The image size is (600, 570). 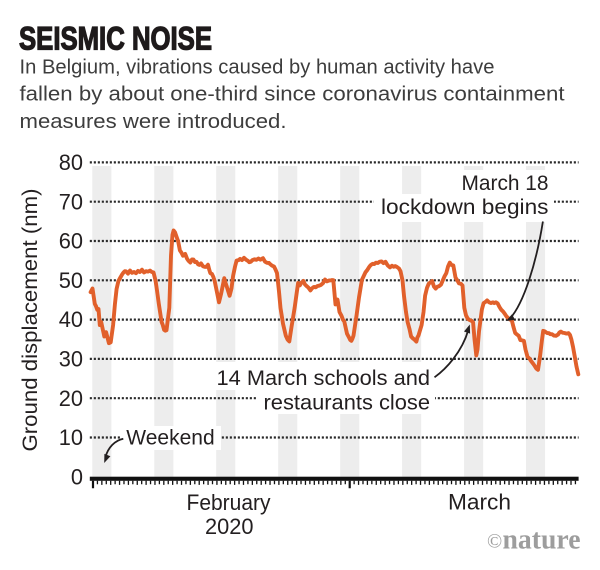 What do you see at coordinates (229, 526) in the screenshot?
I see `svg-text: 2020` at bounding box center [229, 526].